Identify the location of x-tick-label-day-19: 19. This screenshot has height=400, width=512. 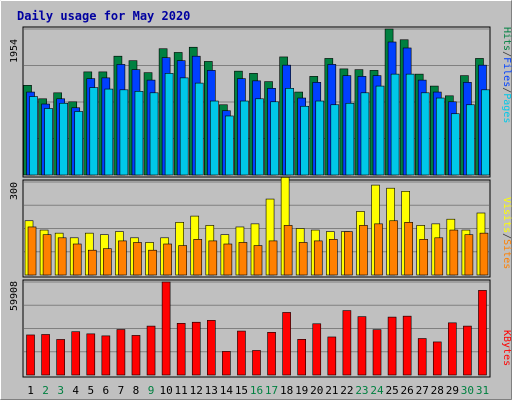
(301, 390).